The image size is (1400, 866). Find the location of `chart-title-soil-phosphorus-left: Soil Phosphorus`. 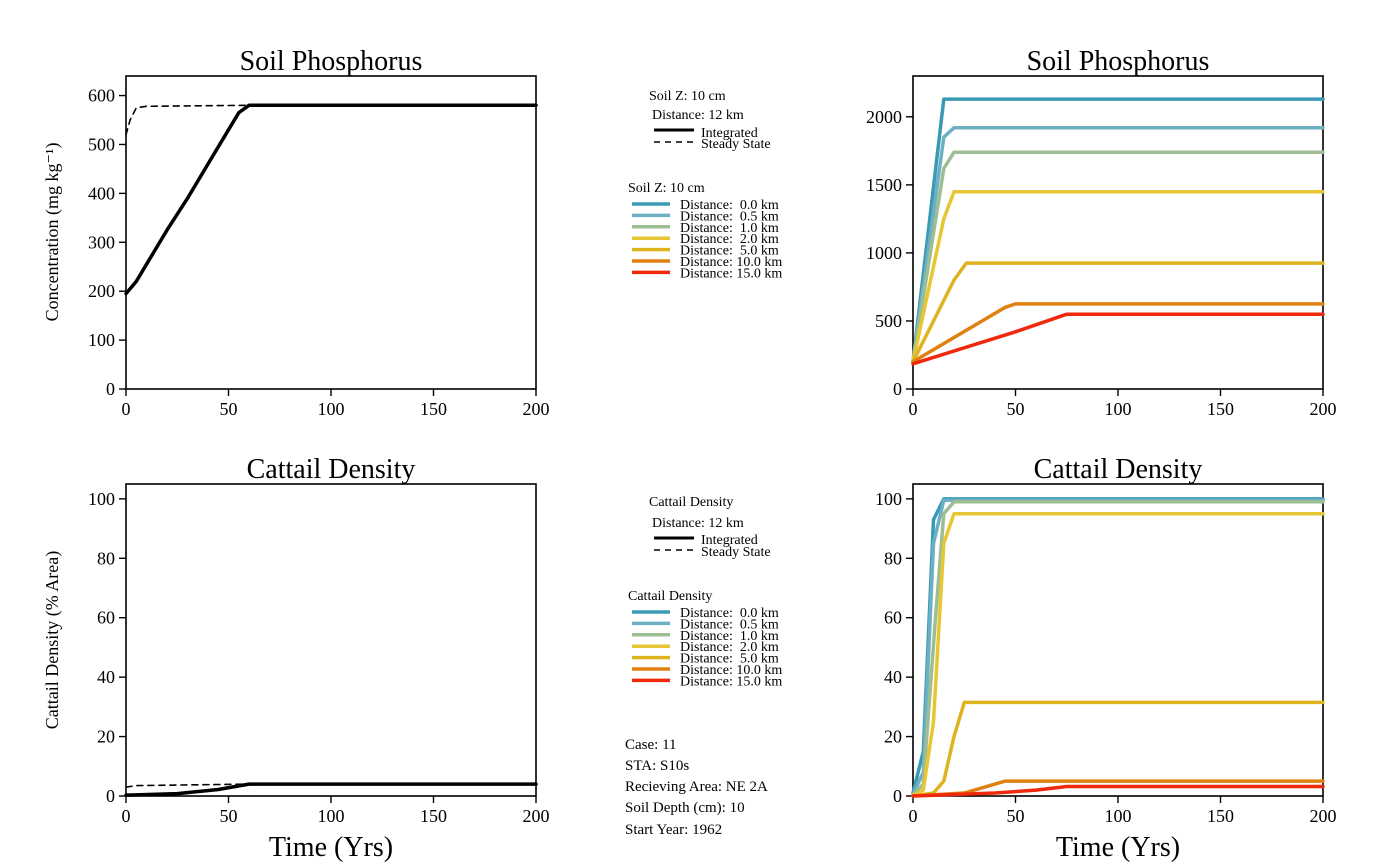

chart-title-soil-phosphorus-left: Soil Phosphorus is located at coordinates (331, 61).